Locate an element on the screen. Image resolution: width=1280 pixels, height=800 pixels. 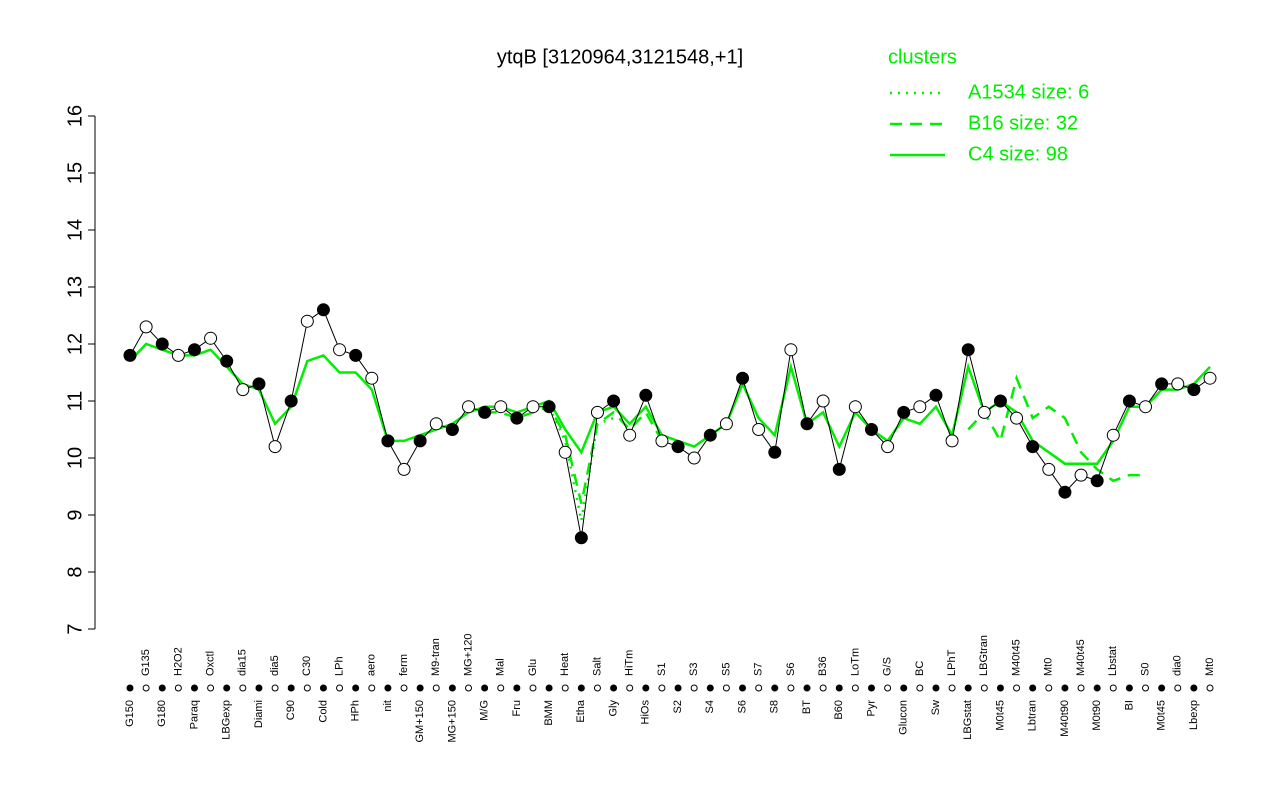
x-tick-label: BC is located at coordinates (920, 668).